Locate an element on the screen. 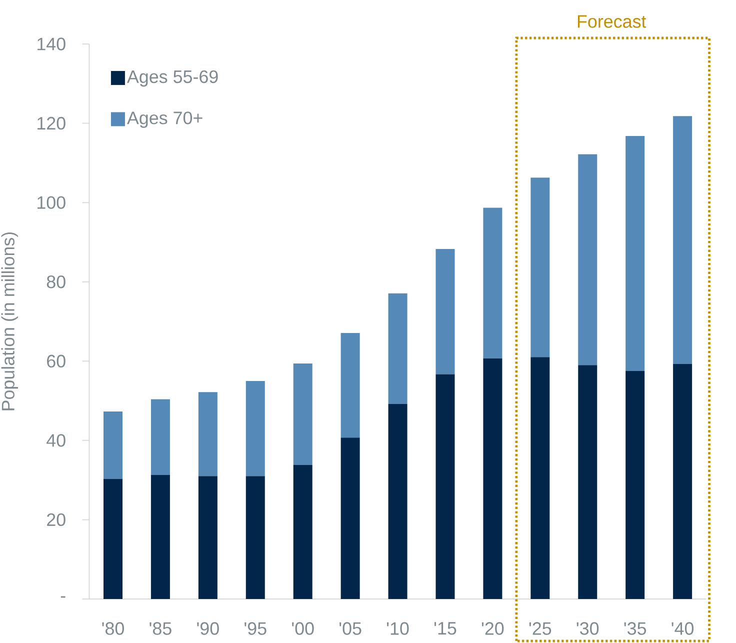 The width and height of the screenshot is (736, 643). y-tick-label: 120 is located at coordinates (52, 123).